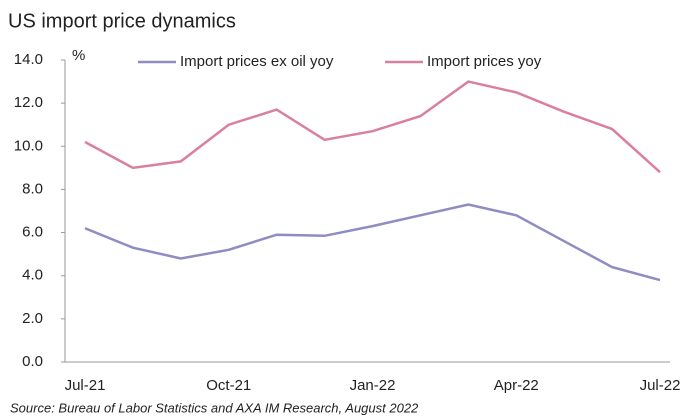 This screenshot has height=420, width=688. What do you see at coordinates (28, 102) in the screenshot?
I see `y-tick-label: 12.0` at bounding box center [28, 102].